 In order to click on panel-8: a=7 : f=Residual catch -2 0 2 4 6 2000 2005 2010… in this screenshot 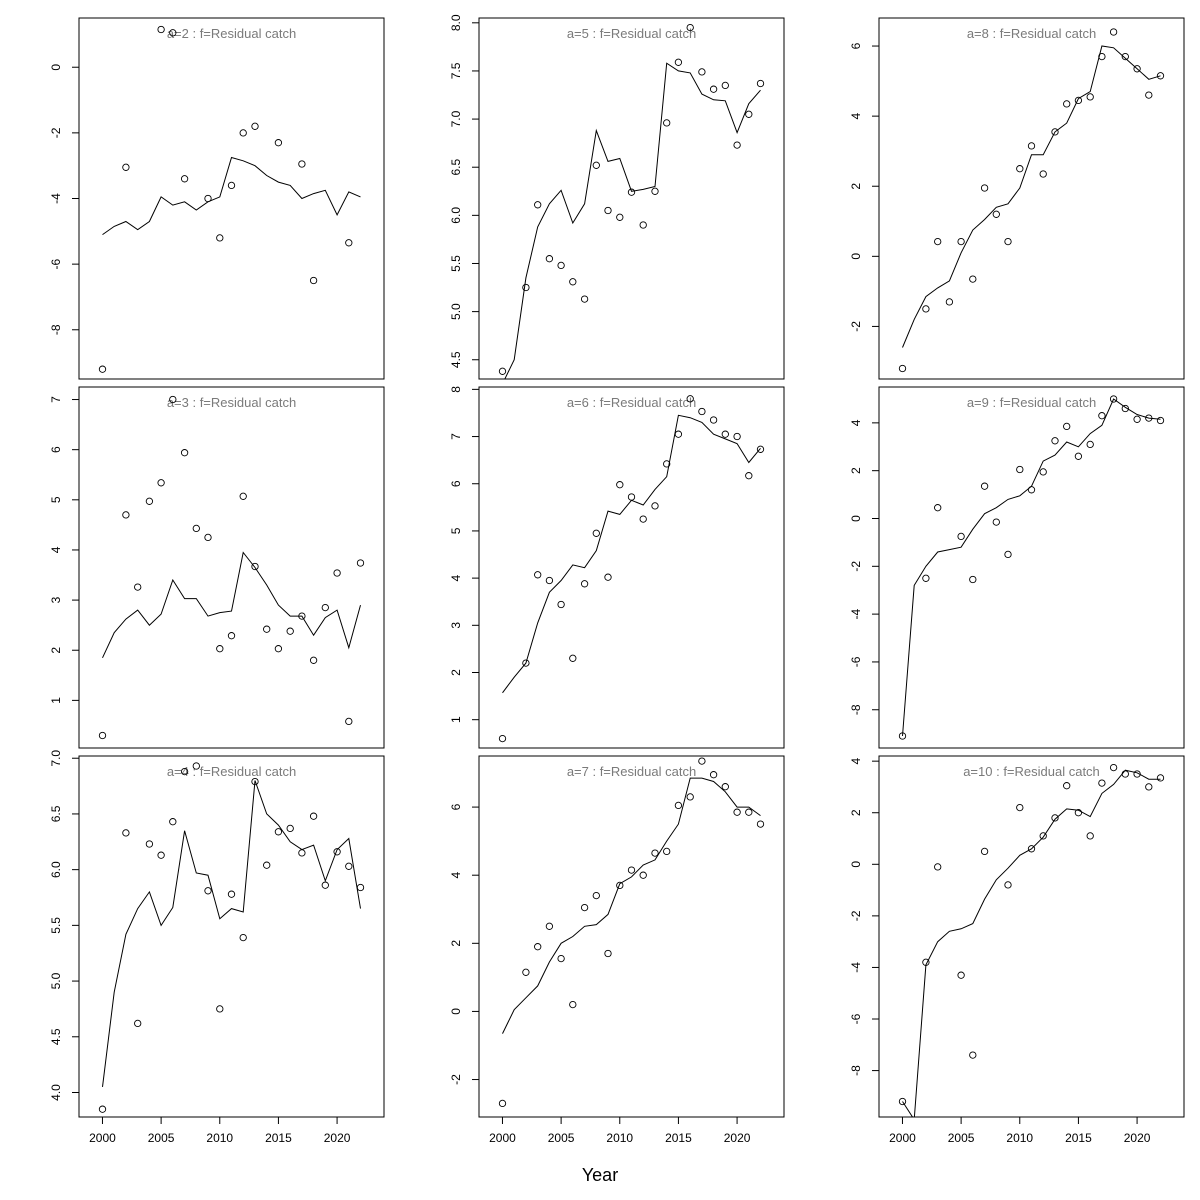, I will do `click(617, 950)`.